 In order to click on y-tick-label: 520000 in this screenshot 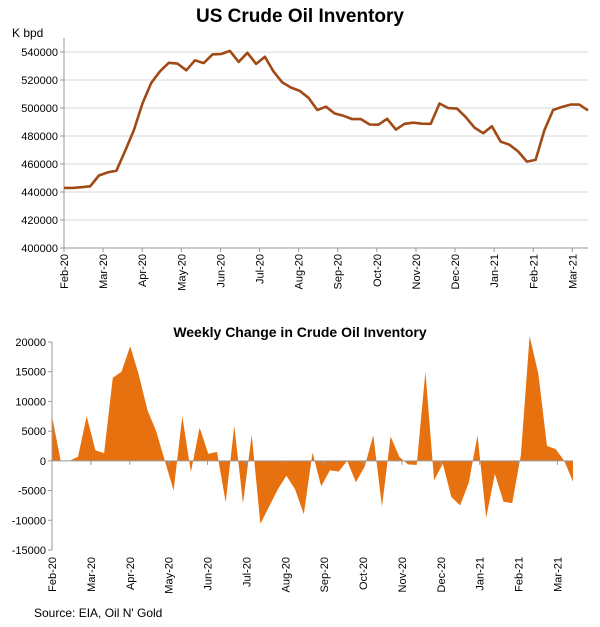, I will do `click(39, 81)`.